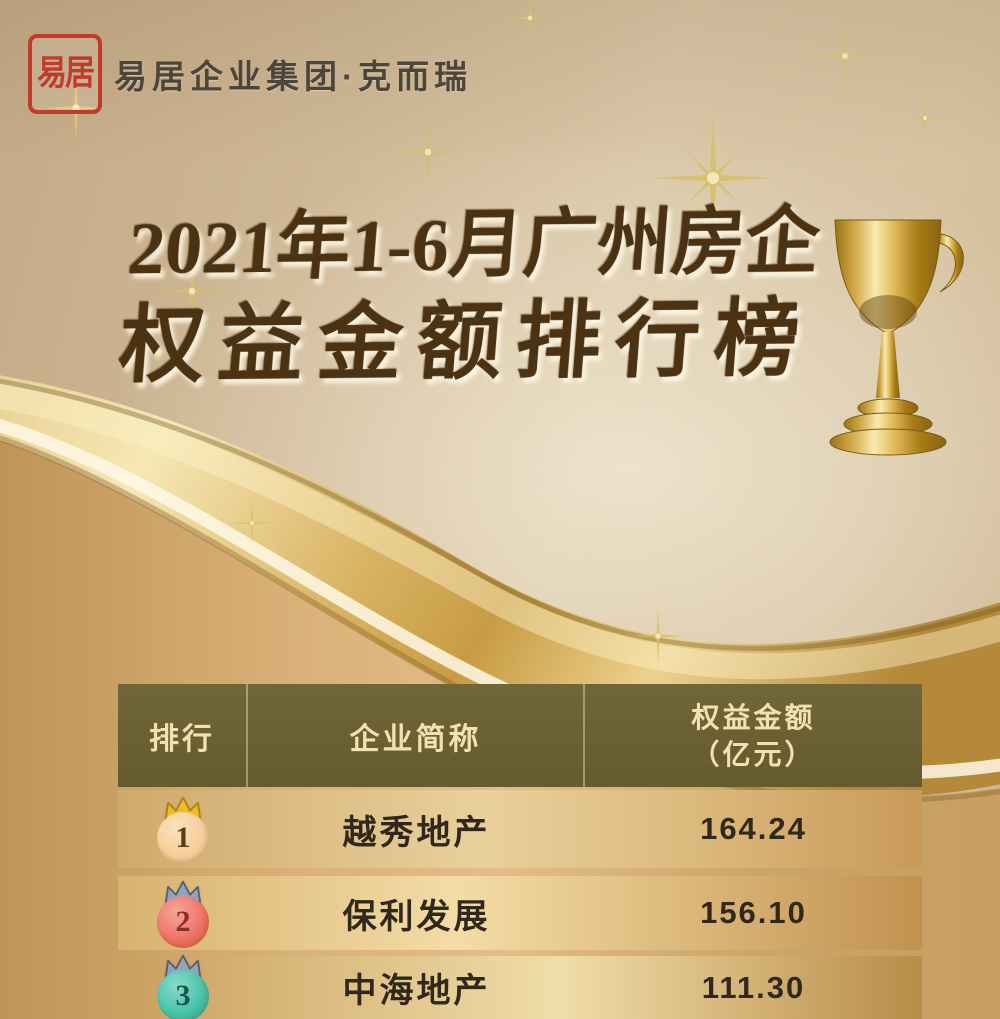  Describe the element at coordinates (520, 913) in the screenshot. I see `table-row: 2 保利发展 156.10` at that location.